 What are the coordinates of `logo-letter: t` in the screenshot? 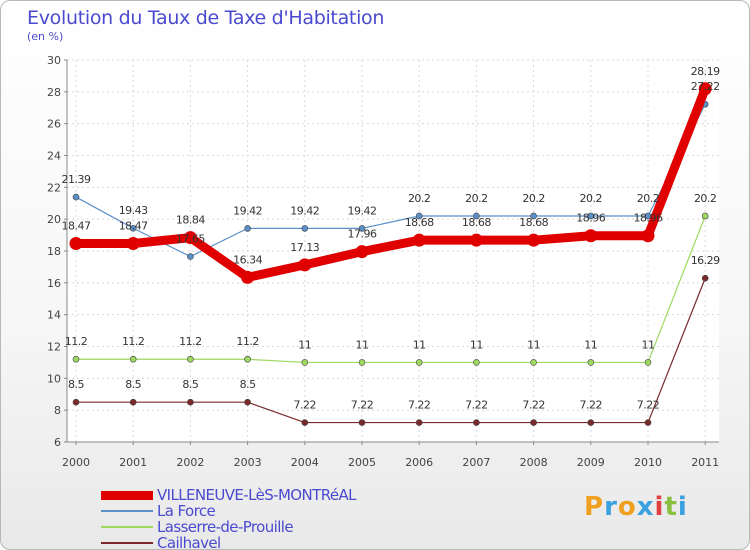 It's located at (671, 507).